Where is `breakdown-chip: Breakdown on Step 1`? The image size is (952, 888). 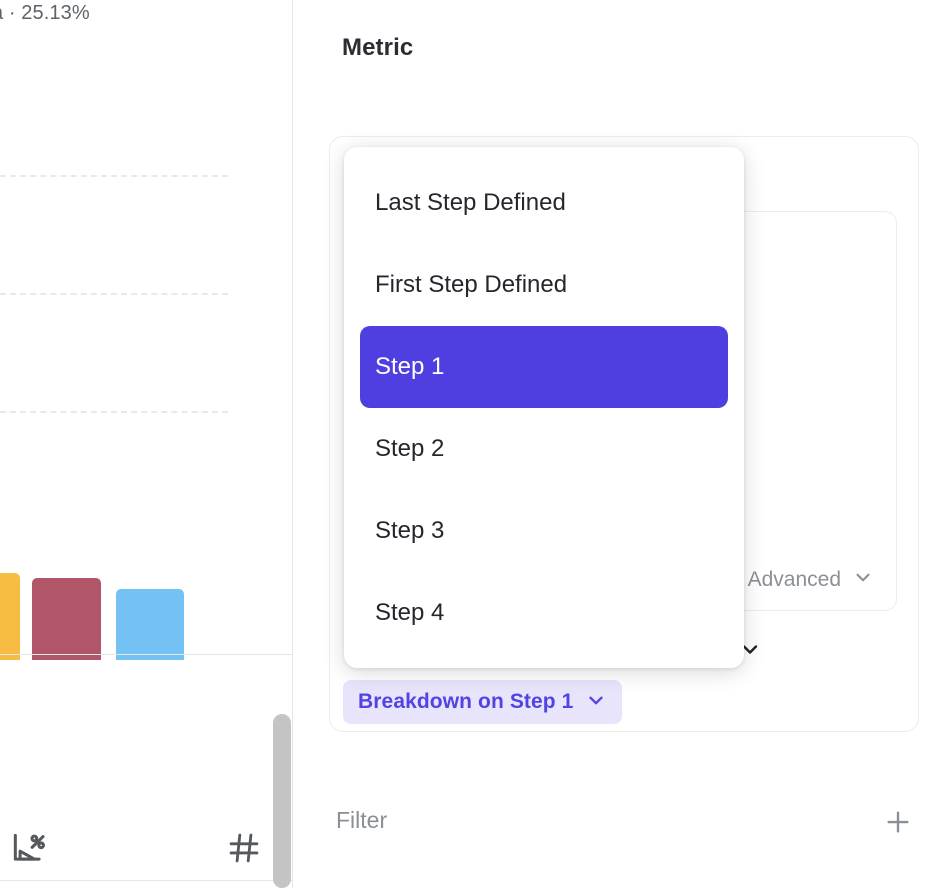 breakdown-chip: Breakdown on Step 1 is located at coordinates (483, 702).